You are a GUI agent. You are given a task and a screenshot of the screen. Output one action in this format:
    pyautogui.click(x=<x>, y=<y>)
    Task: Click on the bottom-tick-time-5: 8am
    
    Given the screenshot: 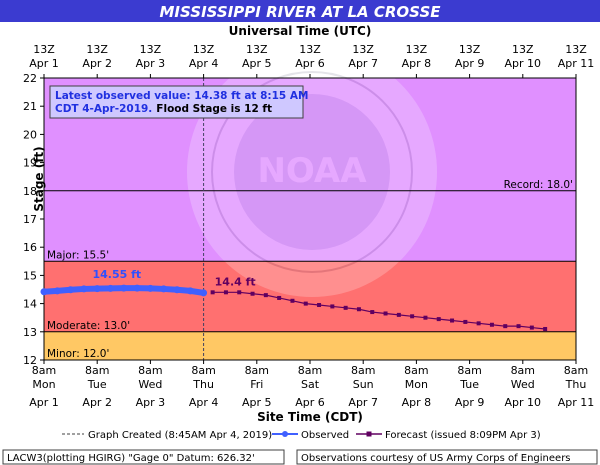 What is the action you would take?
    pyautogui.click(x=310, y=370)
    